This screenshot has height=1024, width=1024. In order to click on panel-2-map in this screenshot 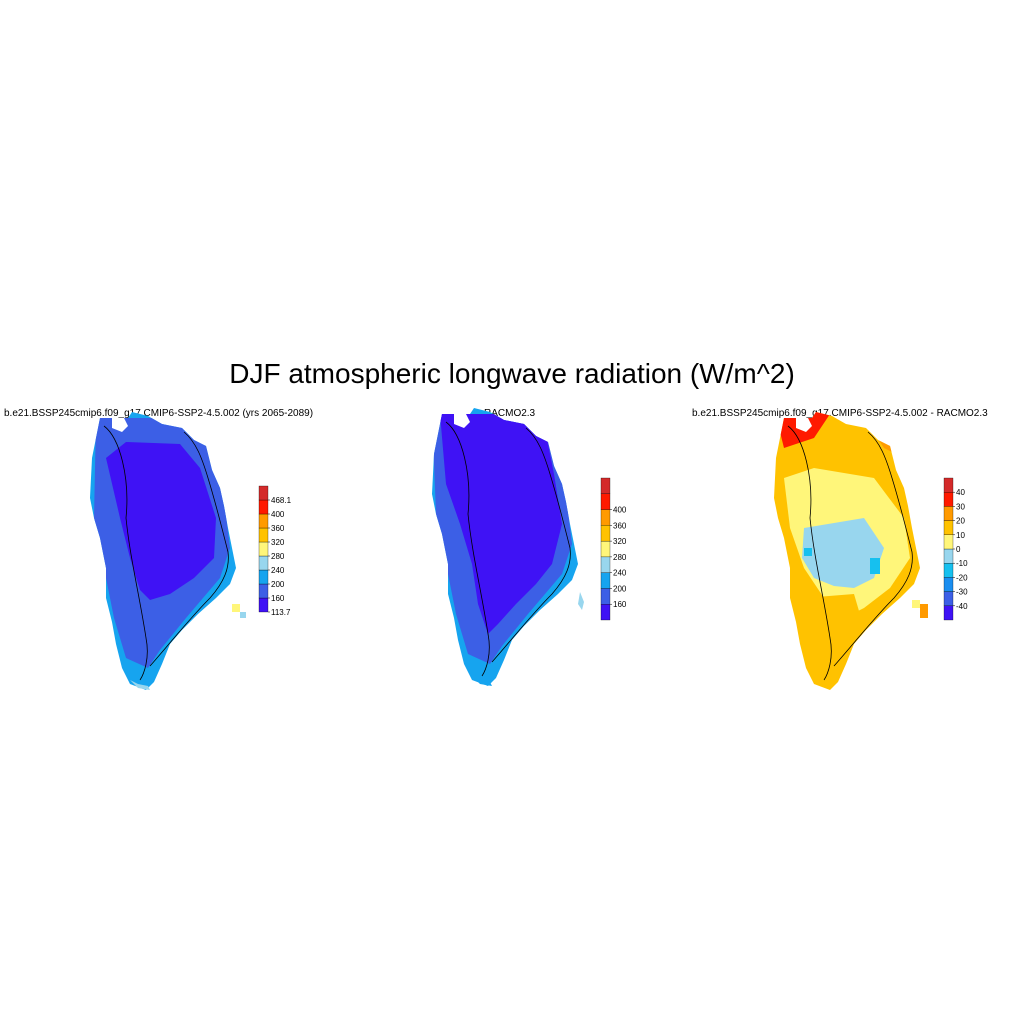, I will do `click(508, 547)`.